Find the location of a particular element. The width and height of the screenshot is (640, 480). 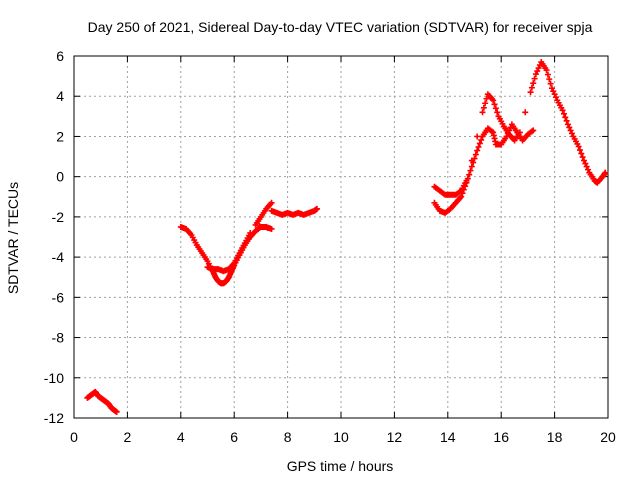

y-tick-label: -4 is located at coordinates (58, 257).